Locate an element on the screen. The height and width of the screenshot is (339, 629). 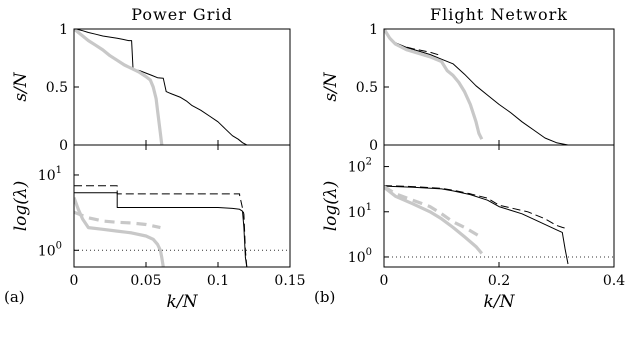
panel-a-title: Power Grid is located at coordinates (181, 14).